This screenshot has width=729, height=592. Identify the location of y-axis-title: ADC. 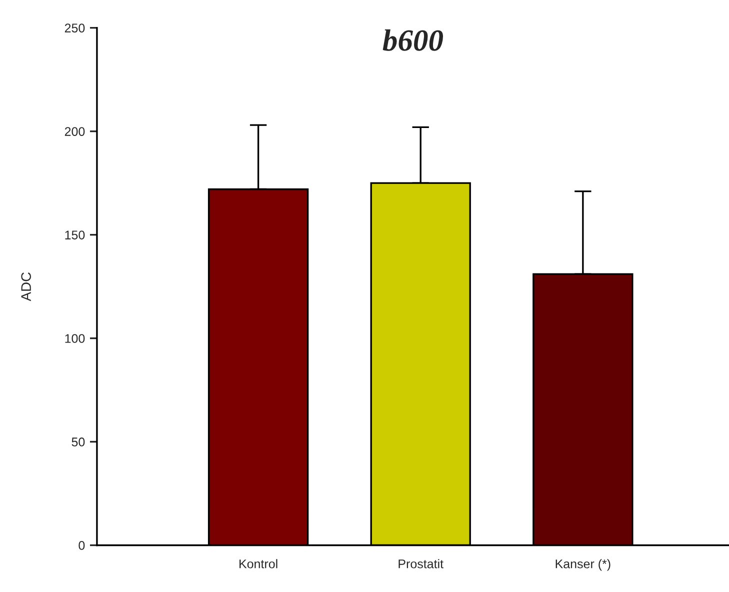
(26, 287).